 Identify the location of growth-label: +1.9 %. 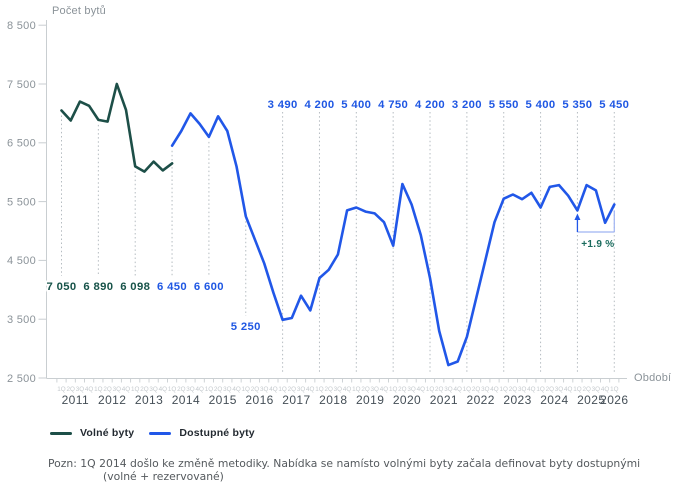
(597, 244).